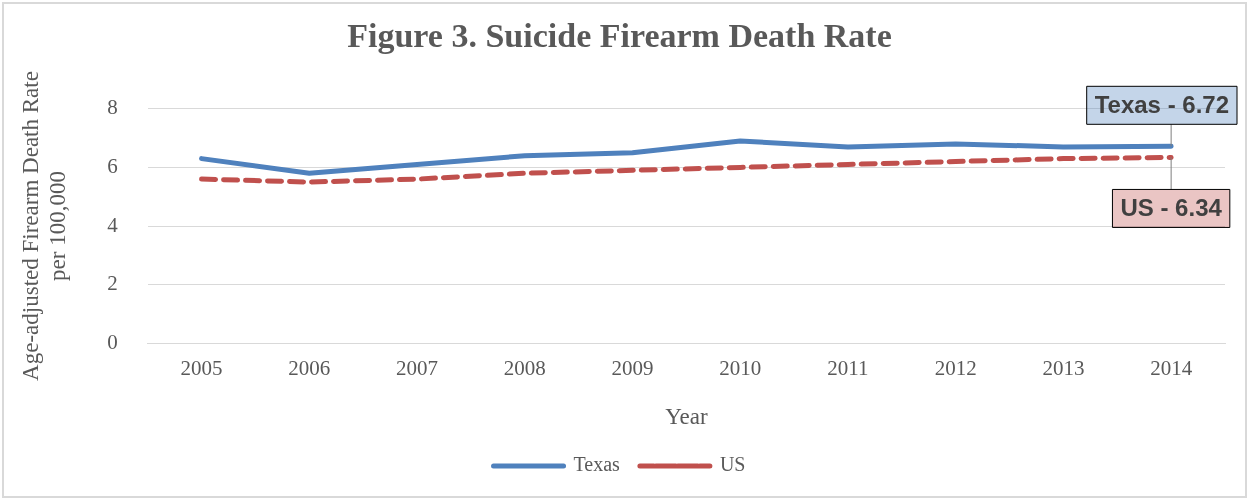  I want to click on legend-label: Texas, so click(597, 464).